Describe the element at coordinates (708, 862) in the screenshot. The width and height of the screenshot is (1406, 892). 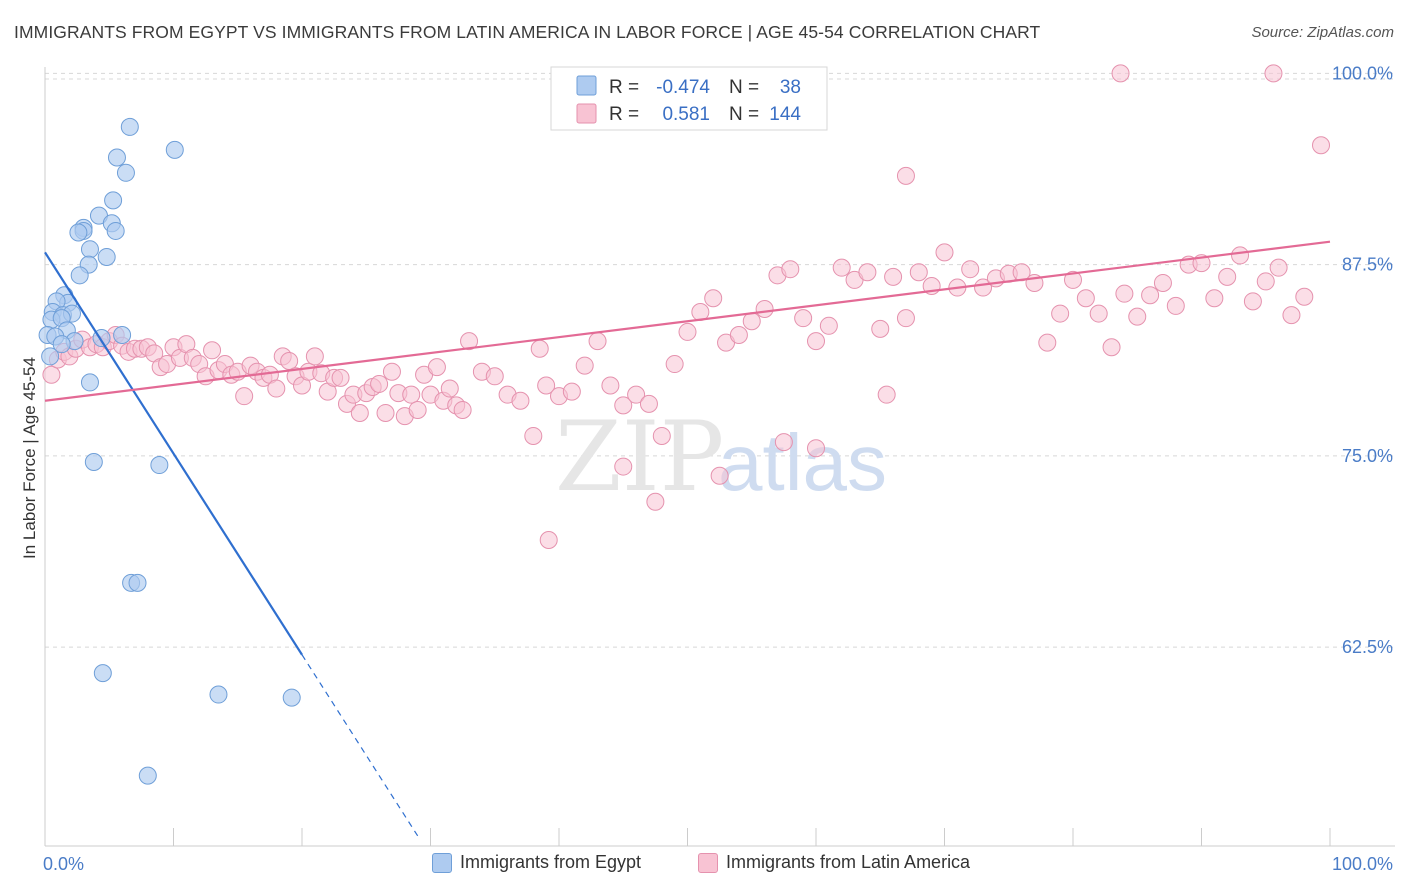
I see `bottom-legend-swatch-latam` at that location.